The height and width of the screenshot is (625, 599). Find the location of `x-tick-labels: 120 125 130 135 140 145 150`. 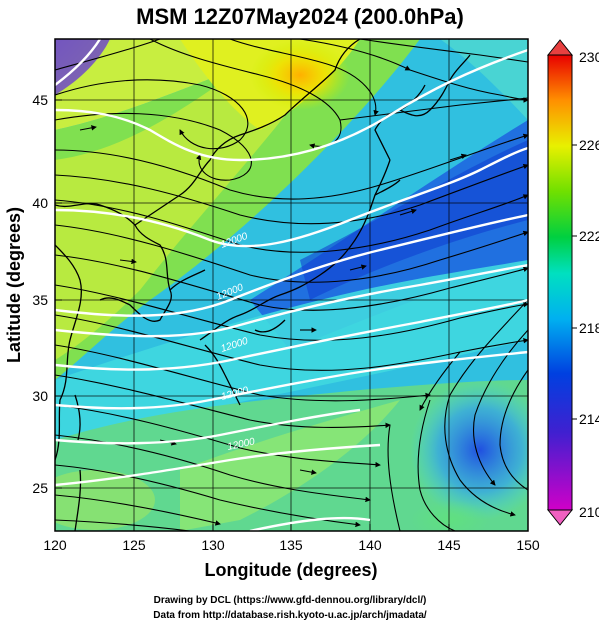

x-tick-labels: 120 125 130 135 140 145 150 is located at coordinates (291, 545).